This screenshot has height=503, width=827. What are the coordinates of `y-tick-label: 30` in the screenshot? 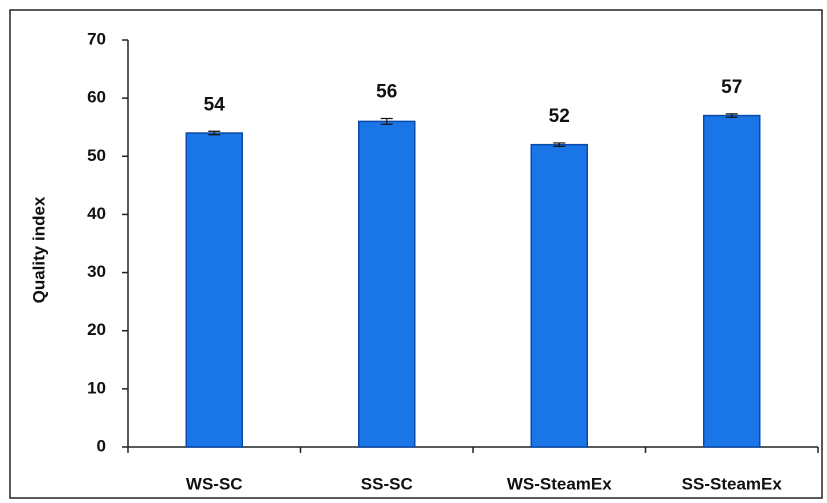 It's located at (96, 271).